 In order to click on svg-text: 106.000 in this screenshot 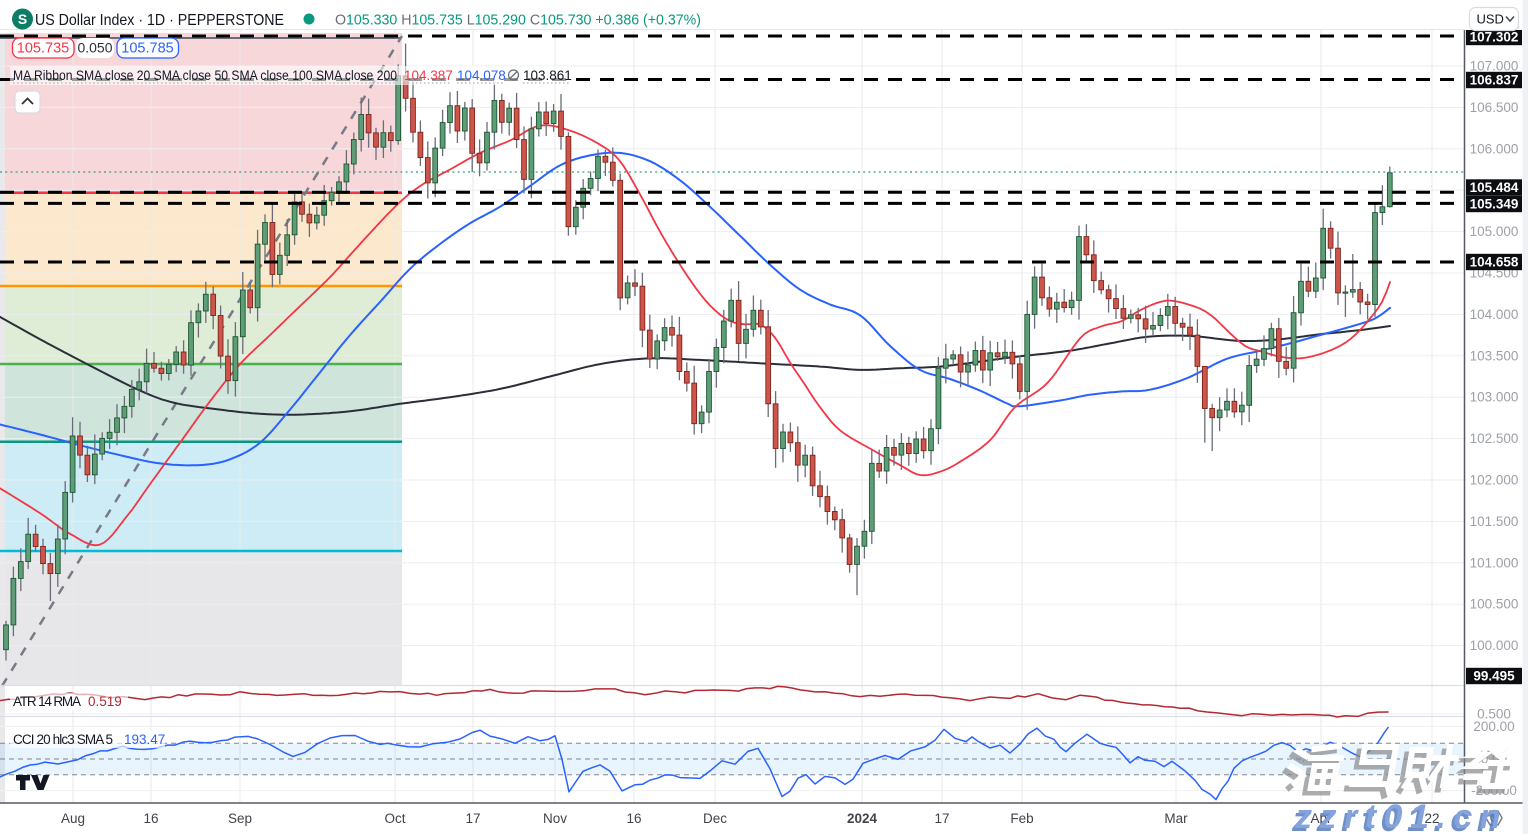, I will do `click(1494, 148)`.